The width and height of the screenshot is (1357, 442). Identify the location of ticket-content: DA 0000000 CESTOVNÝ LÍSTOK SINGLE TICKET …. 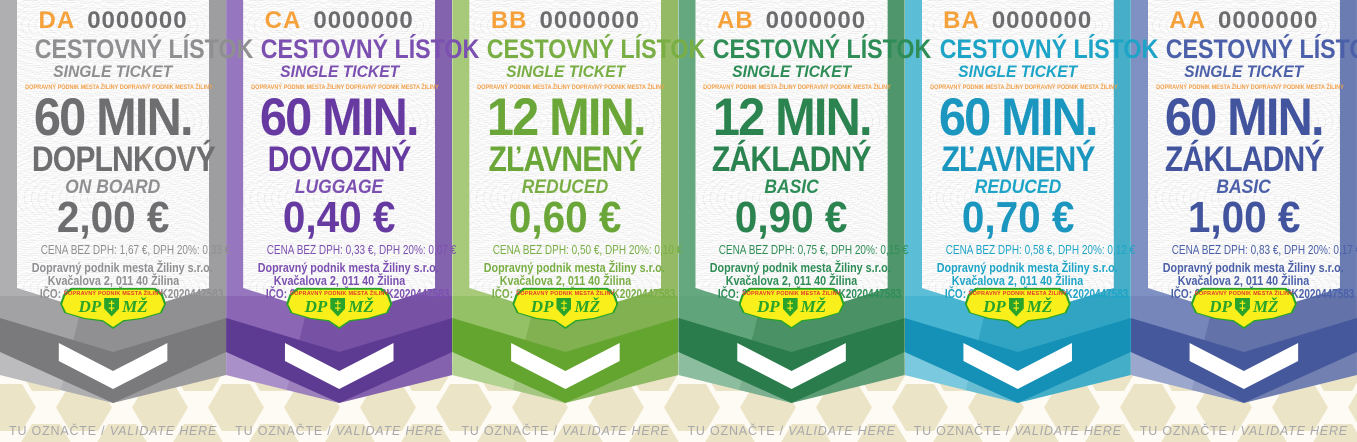
(135, 150).